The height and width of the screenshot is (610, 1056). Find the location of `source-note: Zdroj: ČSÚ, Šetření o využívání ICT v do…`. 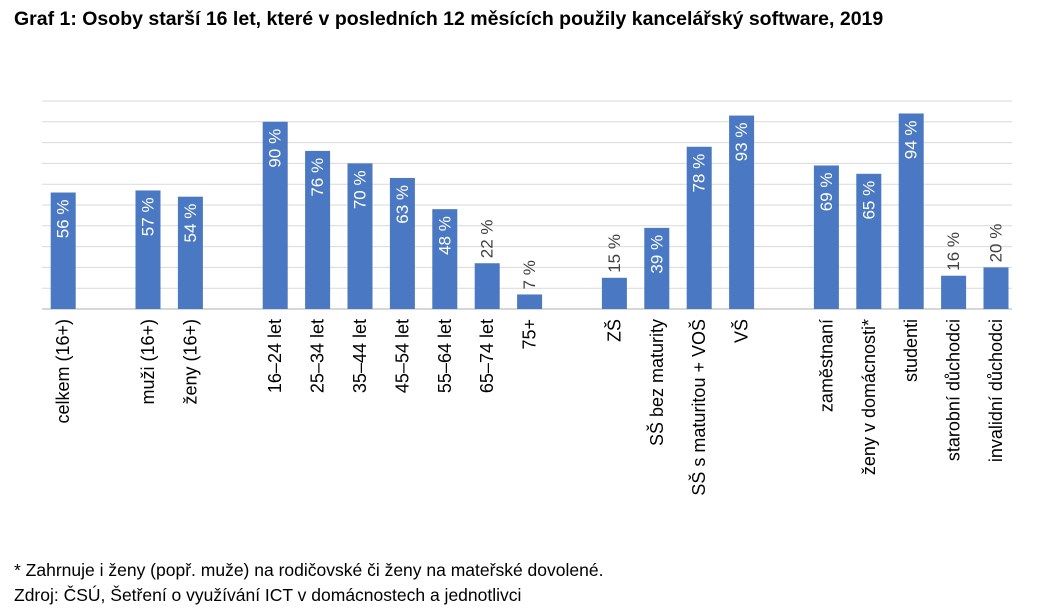

source-note: Zdroj: ČSÚ, Šetření o využívání ICT v do… is located at coordinates (268, 595).